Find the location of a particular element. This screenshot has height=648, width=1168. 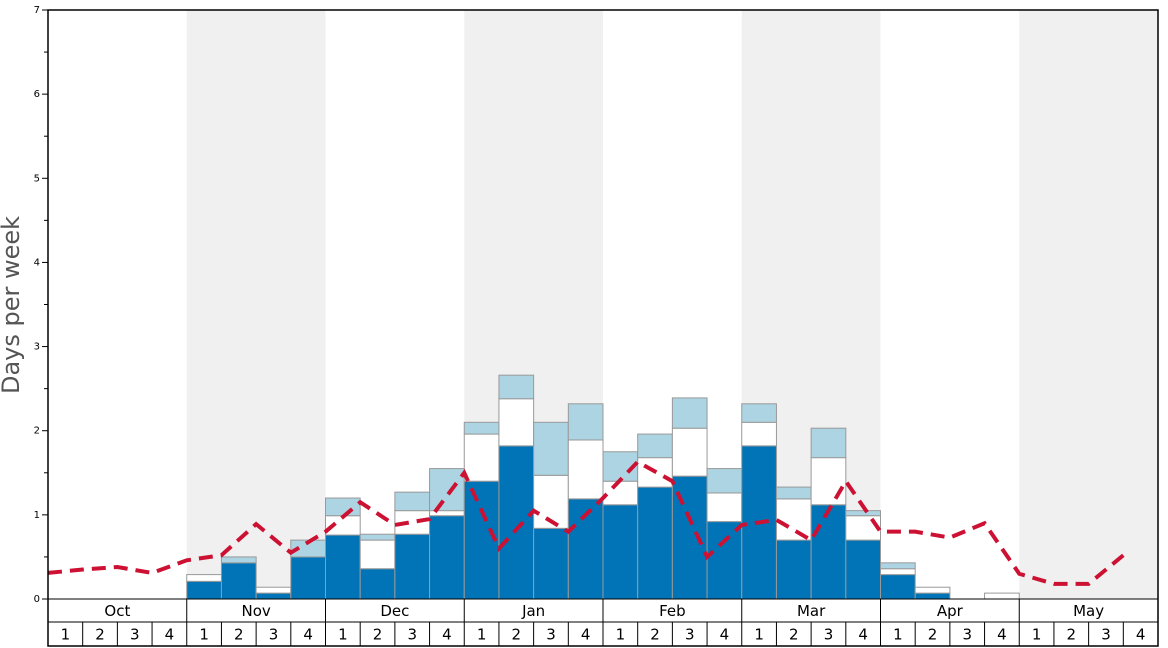

y-tick-label: 1 is located at coordinates (37, 515).